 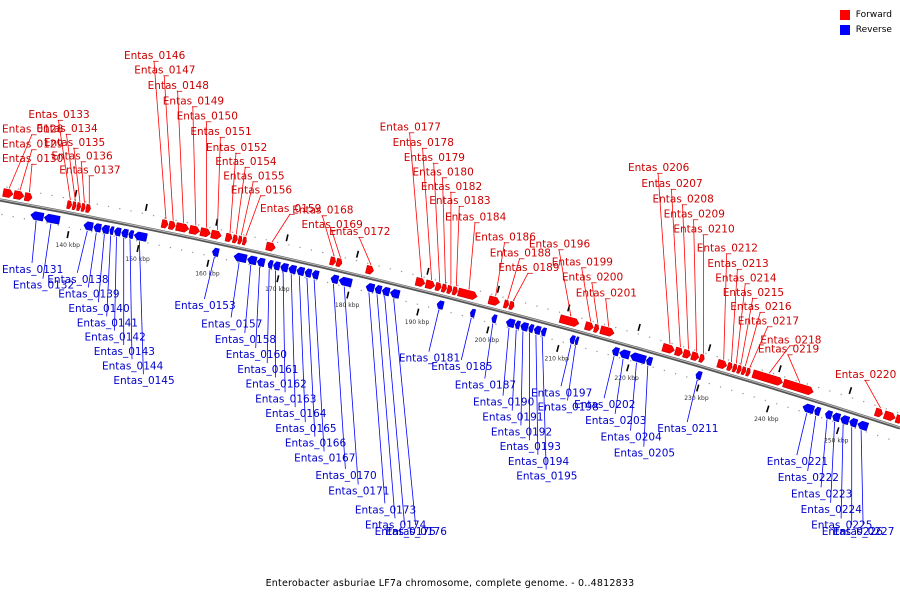 I want to click on gene-label-entas-0152: Entas_0152, so click(x=236, y=148).